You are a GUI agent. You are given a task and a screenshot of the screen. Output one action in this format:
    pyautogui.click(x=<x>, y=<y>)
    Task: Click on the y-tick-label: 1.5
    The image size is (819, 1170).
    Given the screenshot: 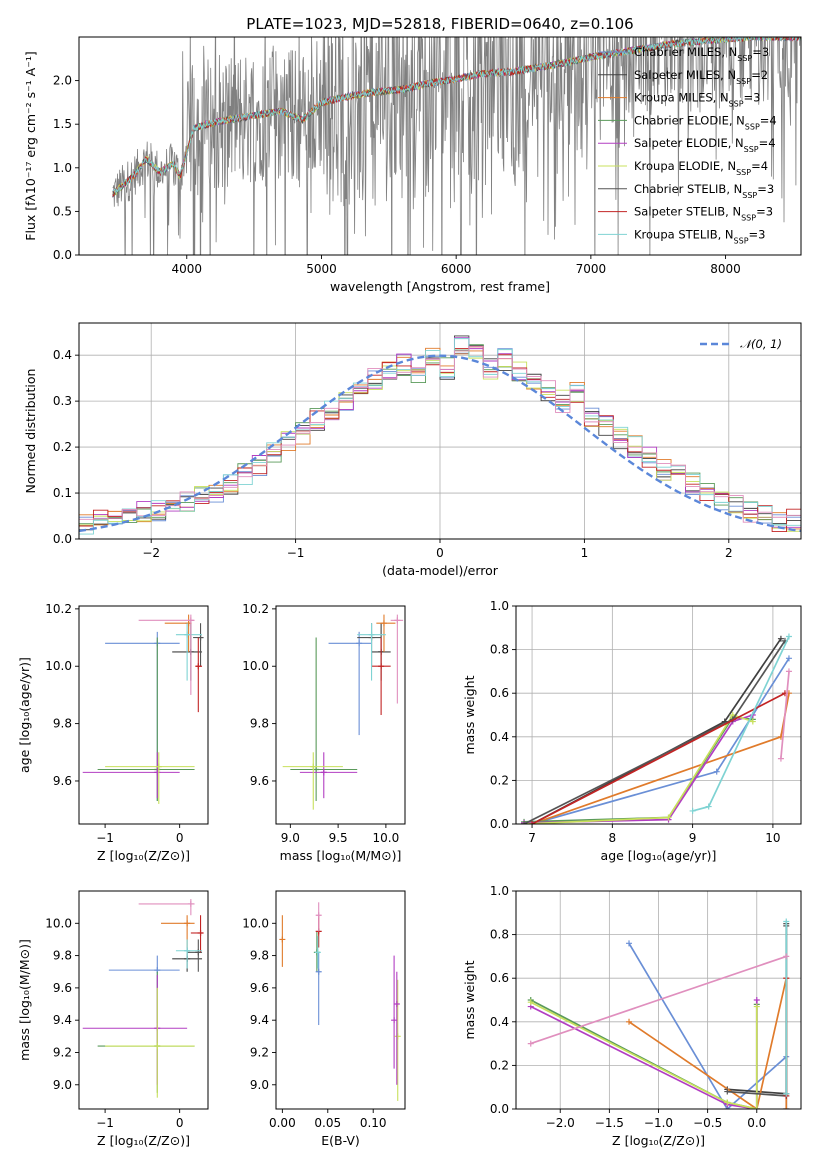 What is the action you would take?
    pyautogui.click(x=62, y=124)
    